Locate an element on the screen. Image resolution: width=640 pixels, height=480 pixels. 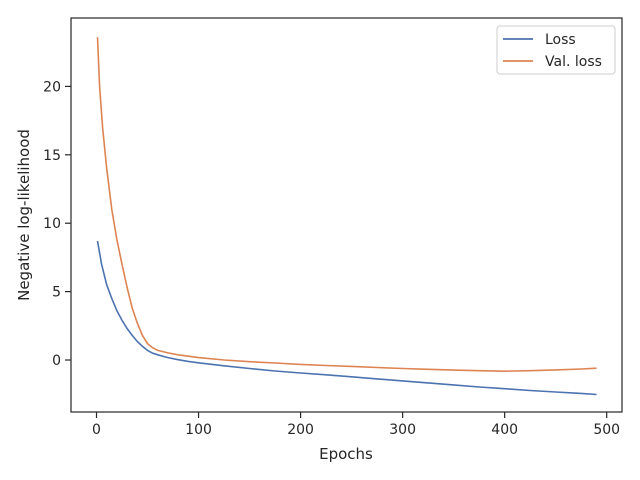
y-axis-label: Negative log-likelihood is located at coordinates (24, 215).